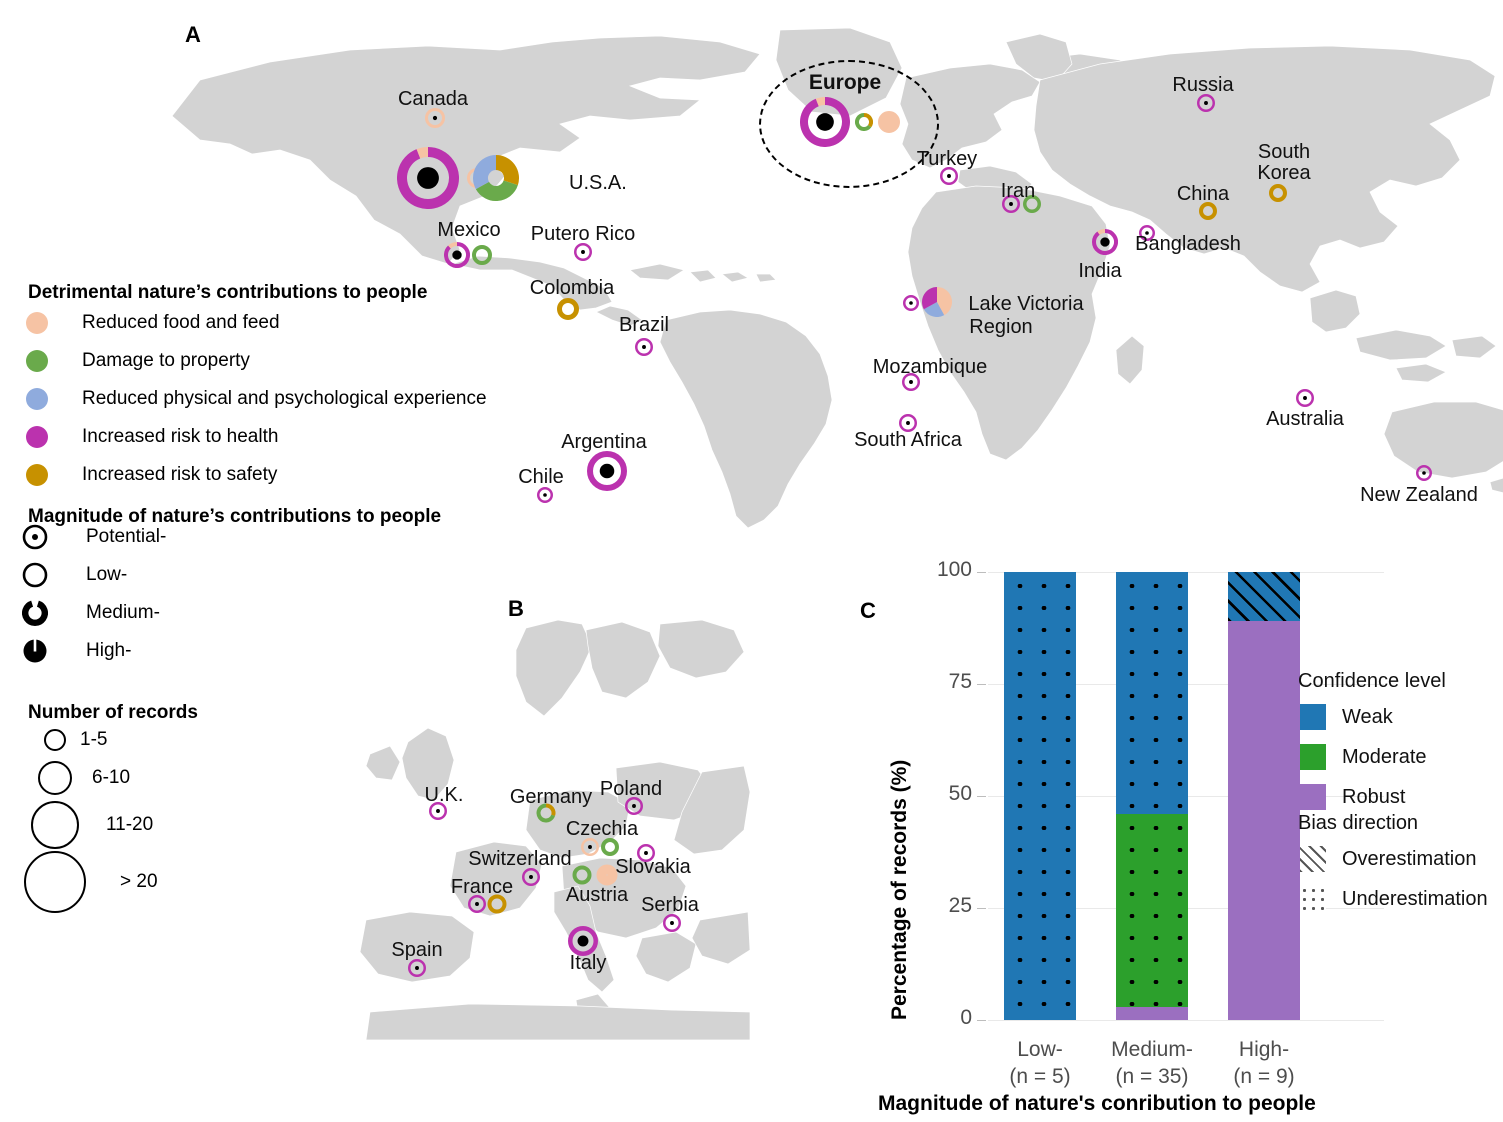 The image size is (1503, 1122). Describe the element at coordinates (588, 963) in the screenshot. I see `map-label-italy: Italy` at that location.